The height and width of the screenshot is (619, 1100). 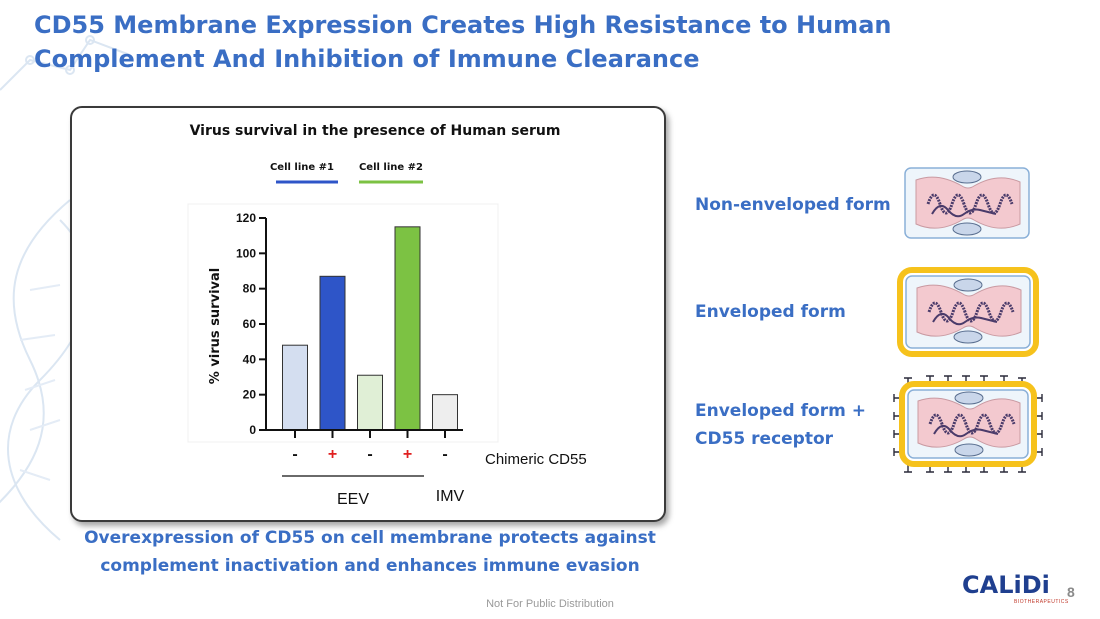 What do you see at coordinates (246, 218) in the screenshot?
I see `y-tick-label: 120` at bounding box center [246, 218].